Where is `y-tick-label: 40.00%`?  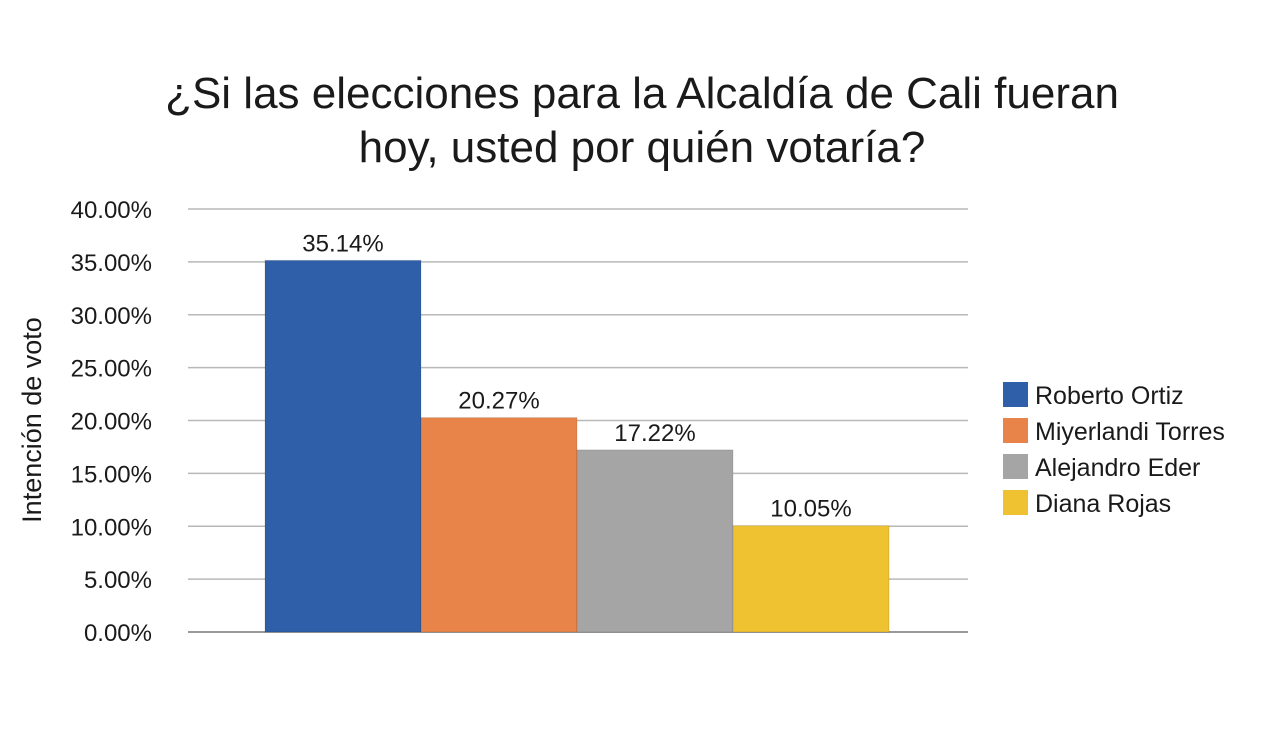
y-tick-label: 40.00% is located at coordinates (111, 210).